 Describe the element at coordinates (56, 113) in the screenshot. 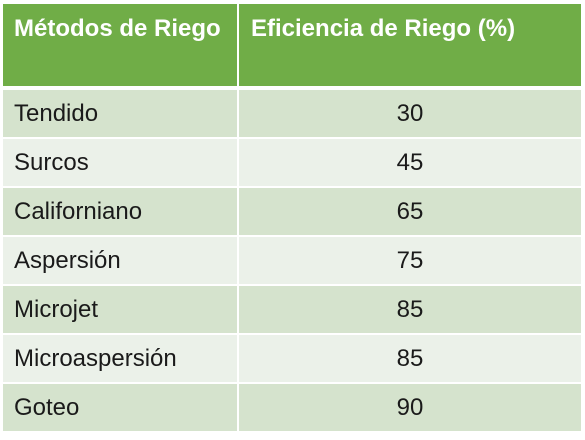

I see `method-cell: Tendido` at that location.